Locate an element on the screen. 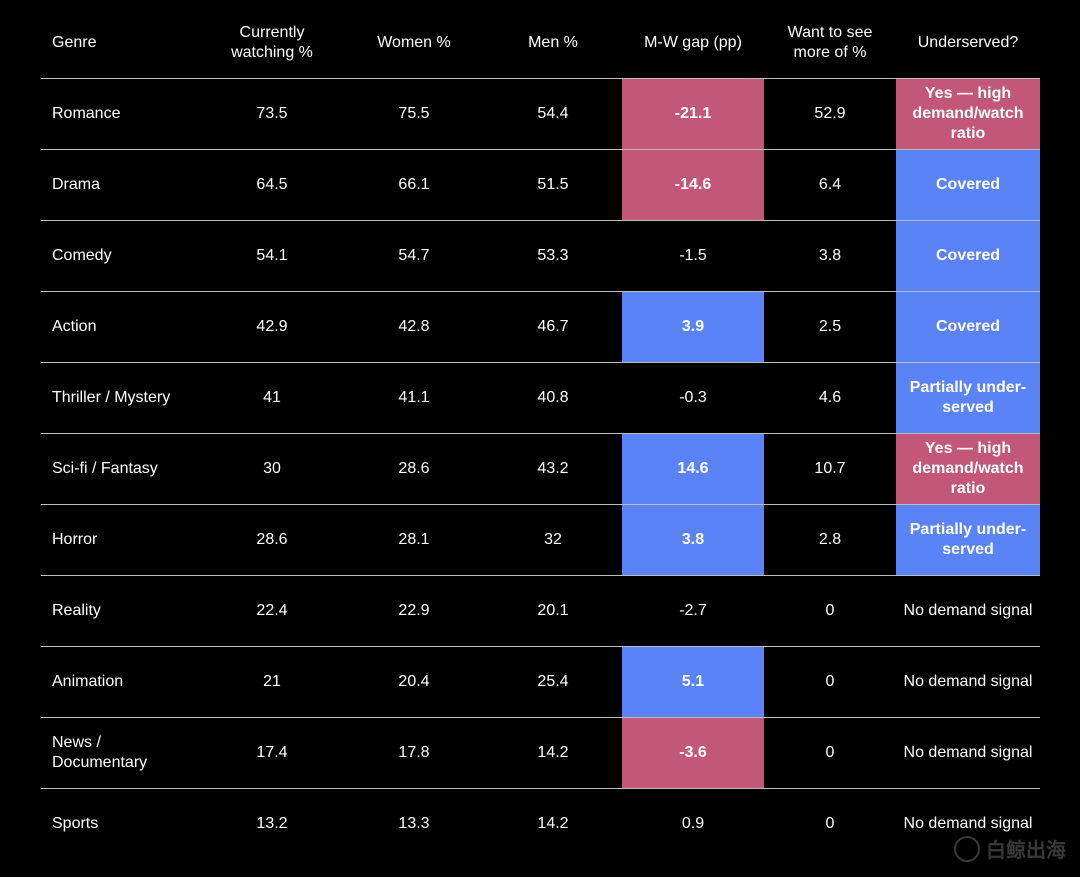 This screenshot has height=877, width=1080. gap-cell: 5.1 is located at coordinates (693, 682).